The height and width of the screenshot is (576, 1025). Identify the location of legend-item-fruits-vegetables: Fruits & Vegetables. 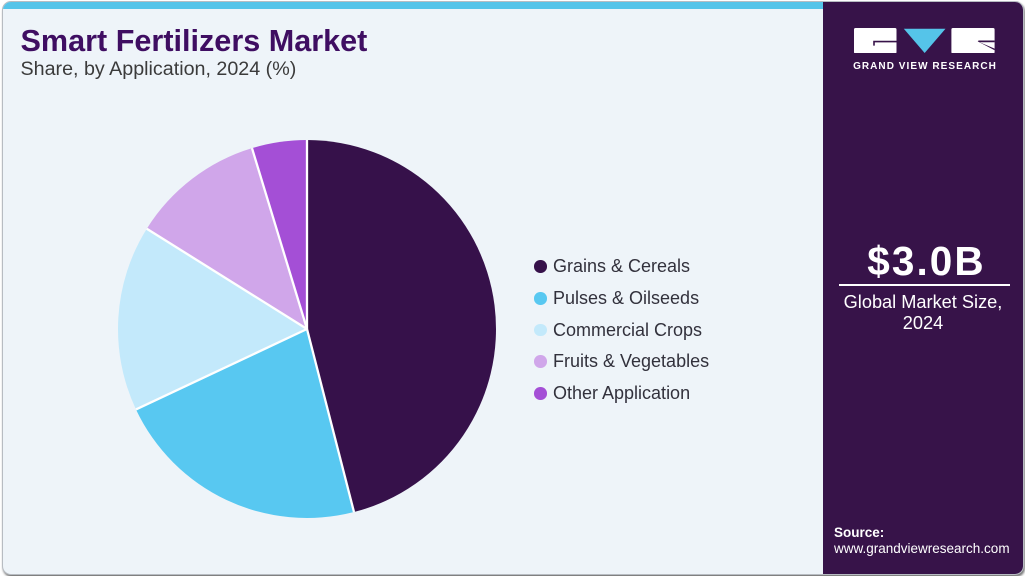
(621, 362).